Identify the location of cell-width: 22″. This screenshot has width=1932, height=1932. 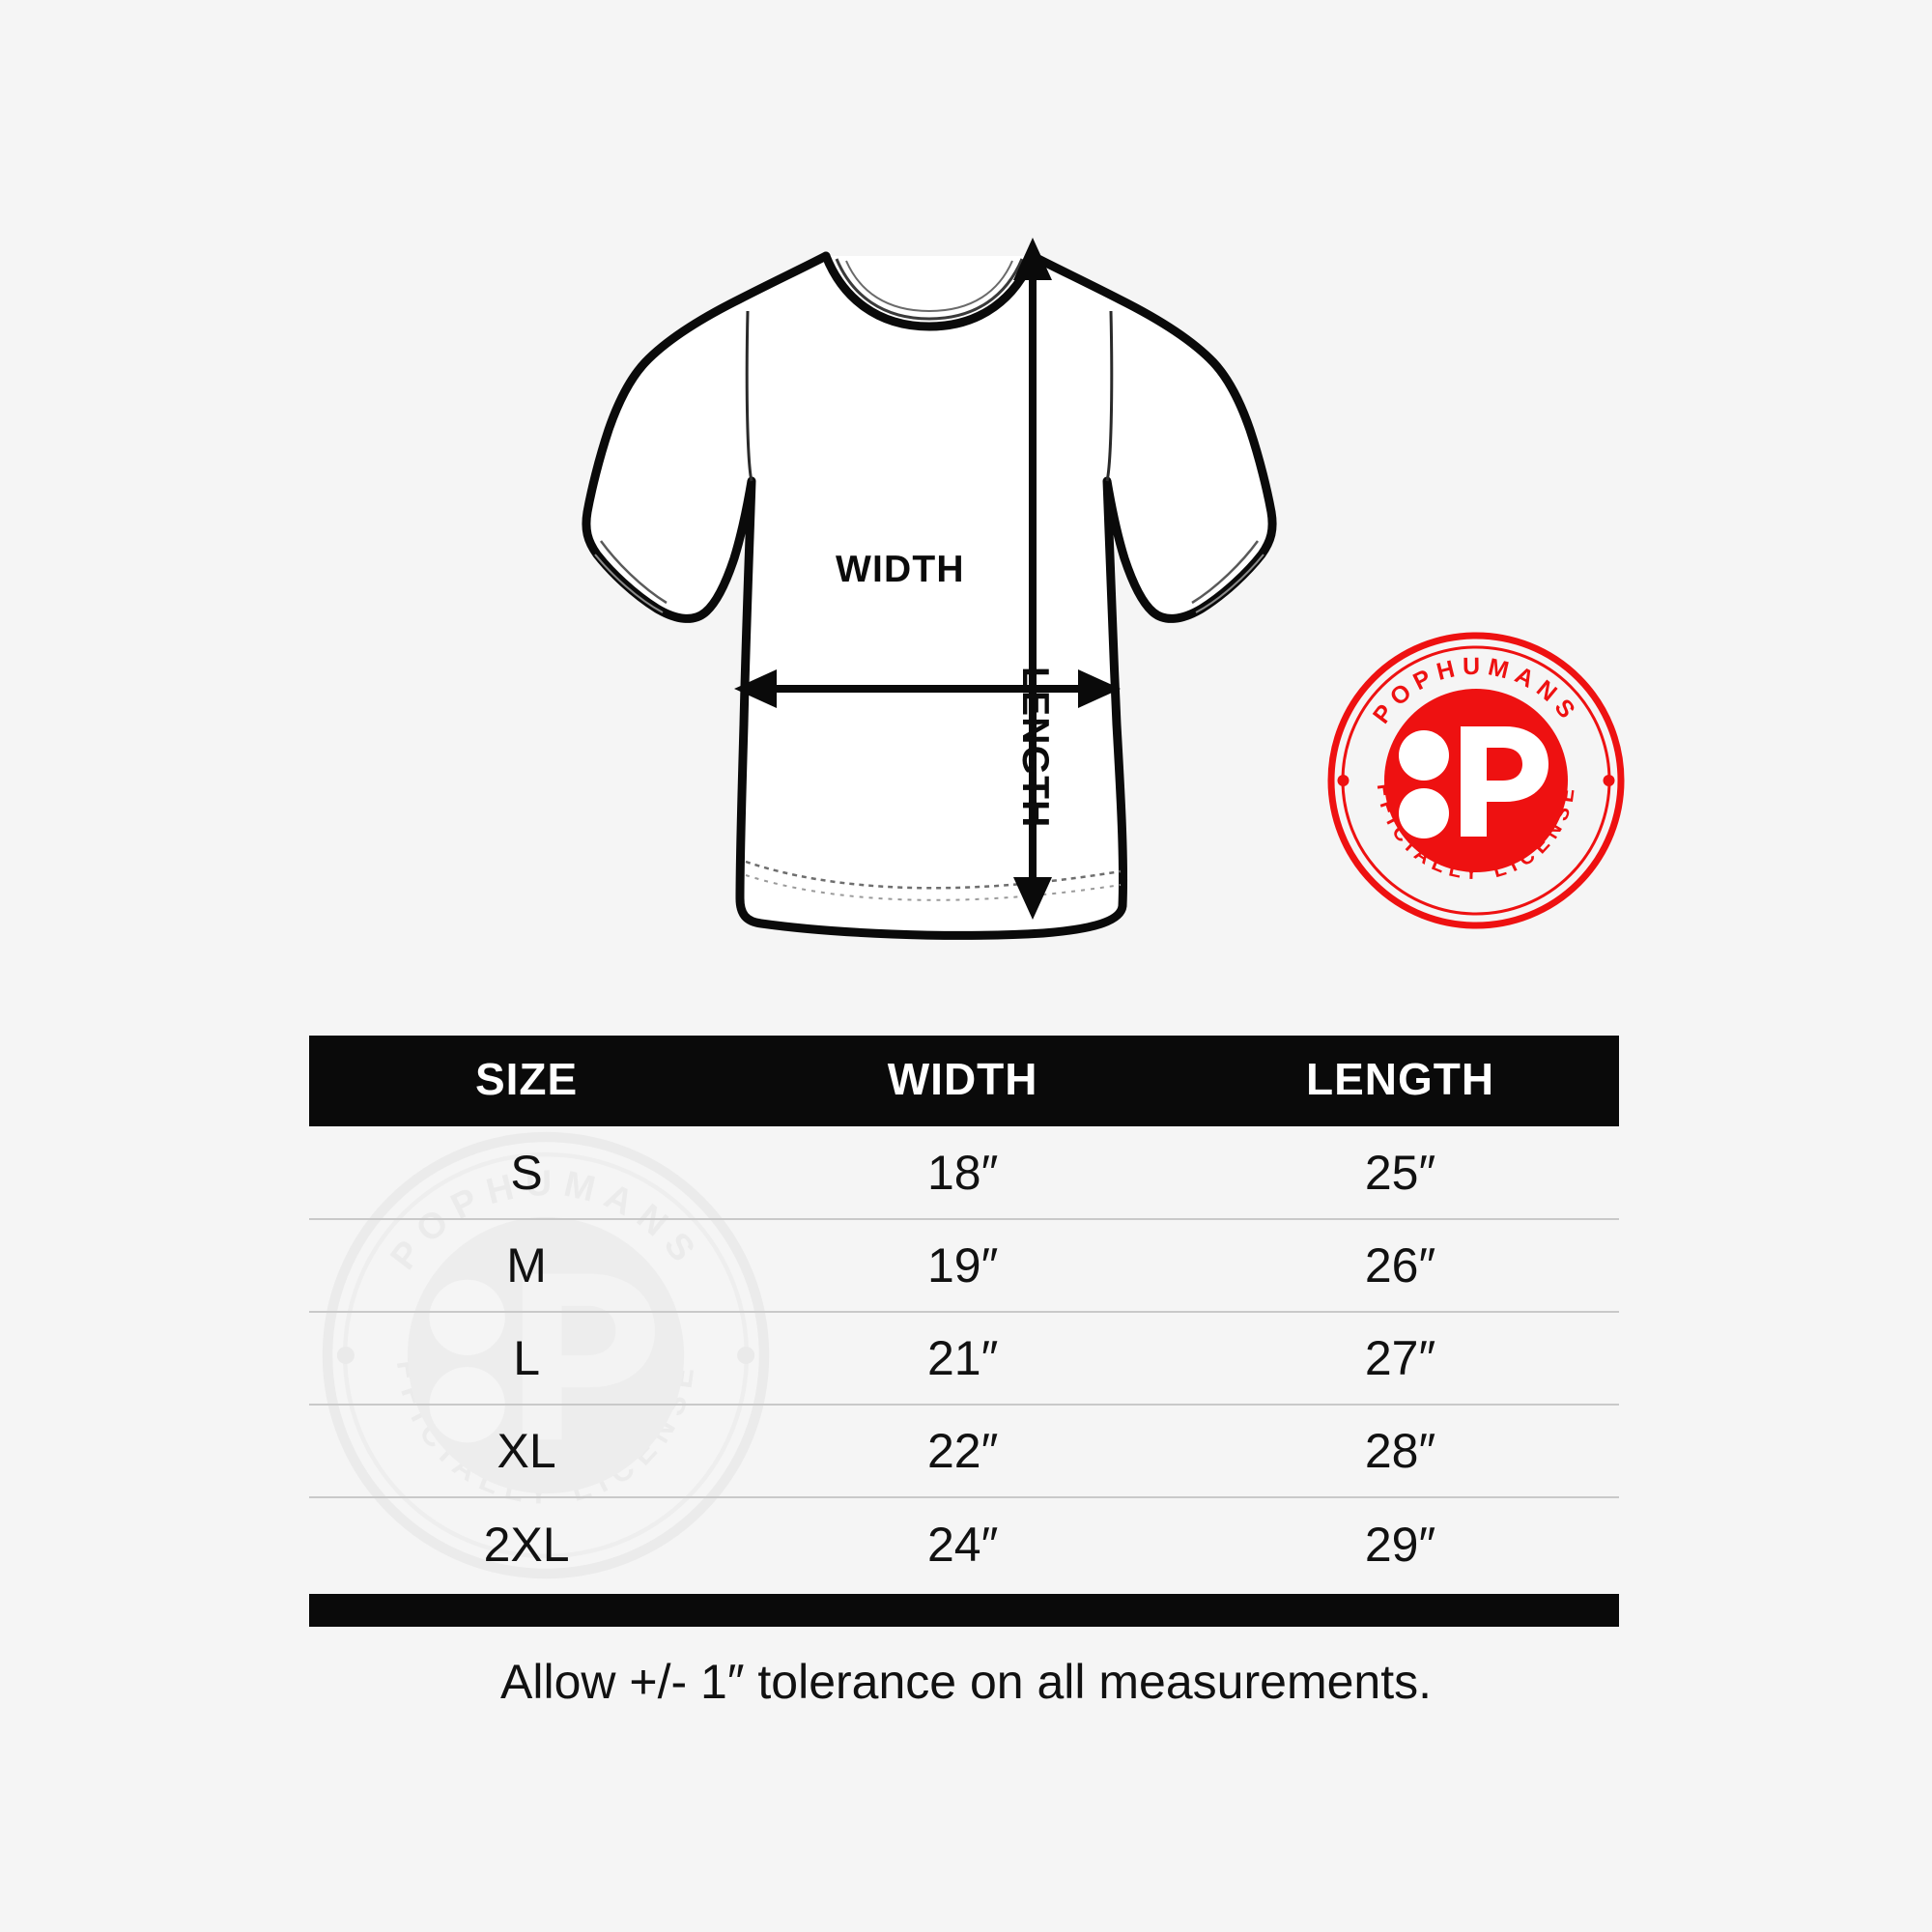
(963, 1451).